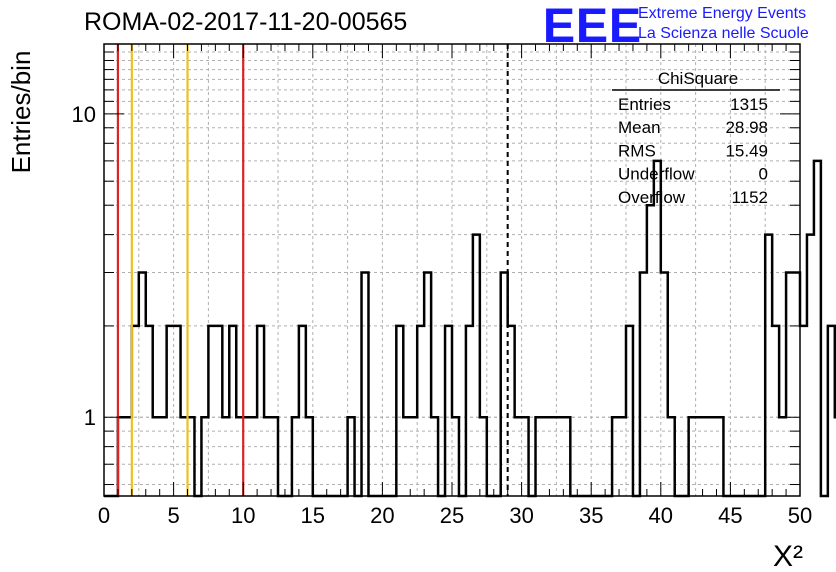  Describe the element at coordinates (652, 197) in the screenshot. I see `stats-row-label: Overflow` at that location.